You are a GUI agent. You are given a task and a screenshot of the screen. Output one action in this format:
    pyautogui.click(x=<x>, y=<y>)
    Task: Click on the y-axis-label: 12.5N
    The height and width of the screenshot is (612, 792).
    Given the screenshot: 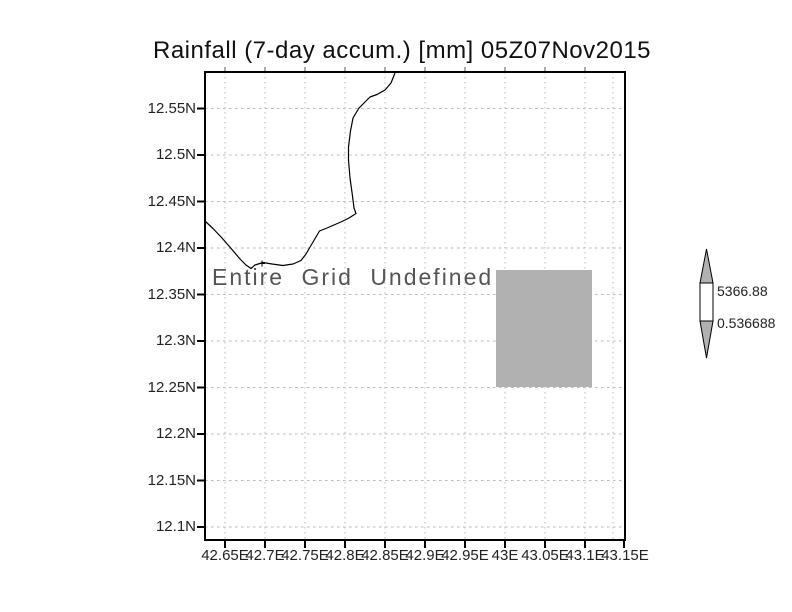 What is the action you would take?
    pyautogui.click(x=175, y=154)
    